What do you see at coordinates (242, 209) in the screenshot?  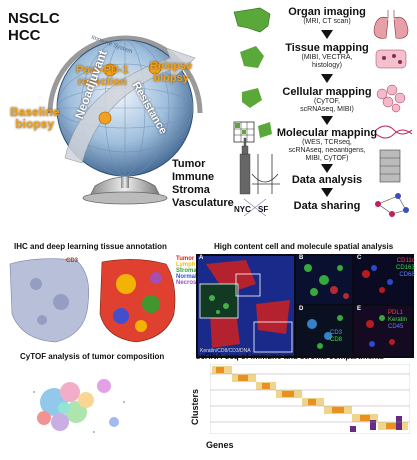 I see `city-nyc: NYC` at bounding box center [242, 209].